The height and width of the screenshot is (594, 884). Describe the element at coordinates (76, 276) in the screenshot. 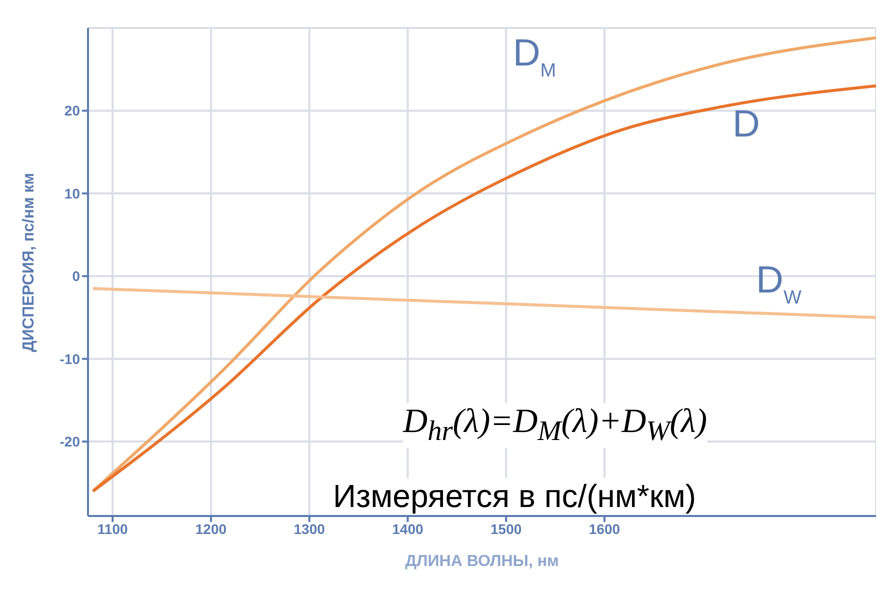

I see `y-tick-label: 0` at that location.